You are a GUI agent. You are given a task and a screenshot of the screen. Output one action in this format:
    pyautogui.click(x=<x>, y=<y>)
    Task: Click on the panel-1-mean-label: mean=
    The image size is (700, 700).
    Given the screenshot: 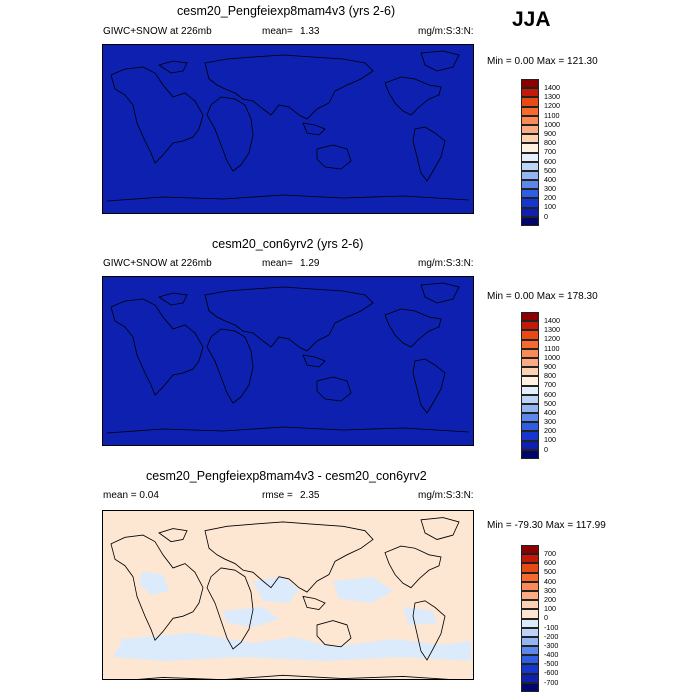 What is the action you would take?
    pyautogui.click(x=277, y=31)
    